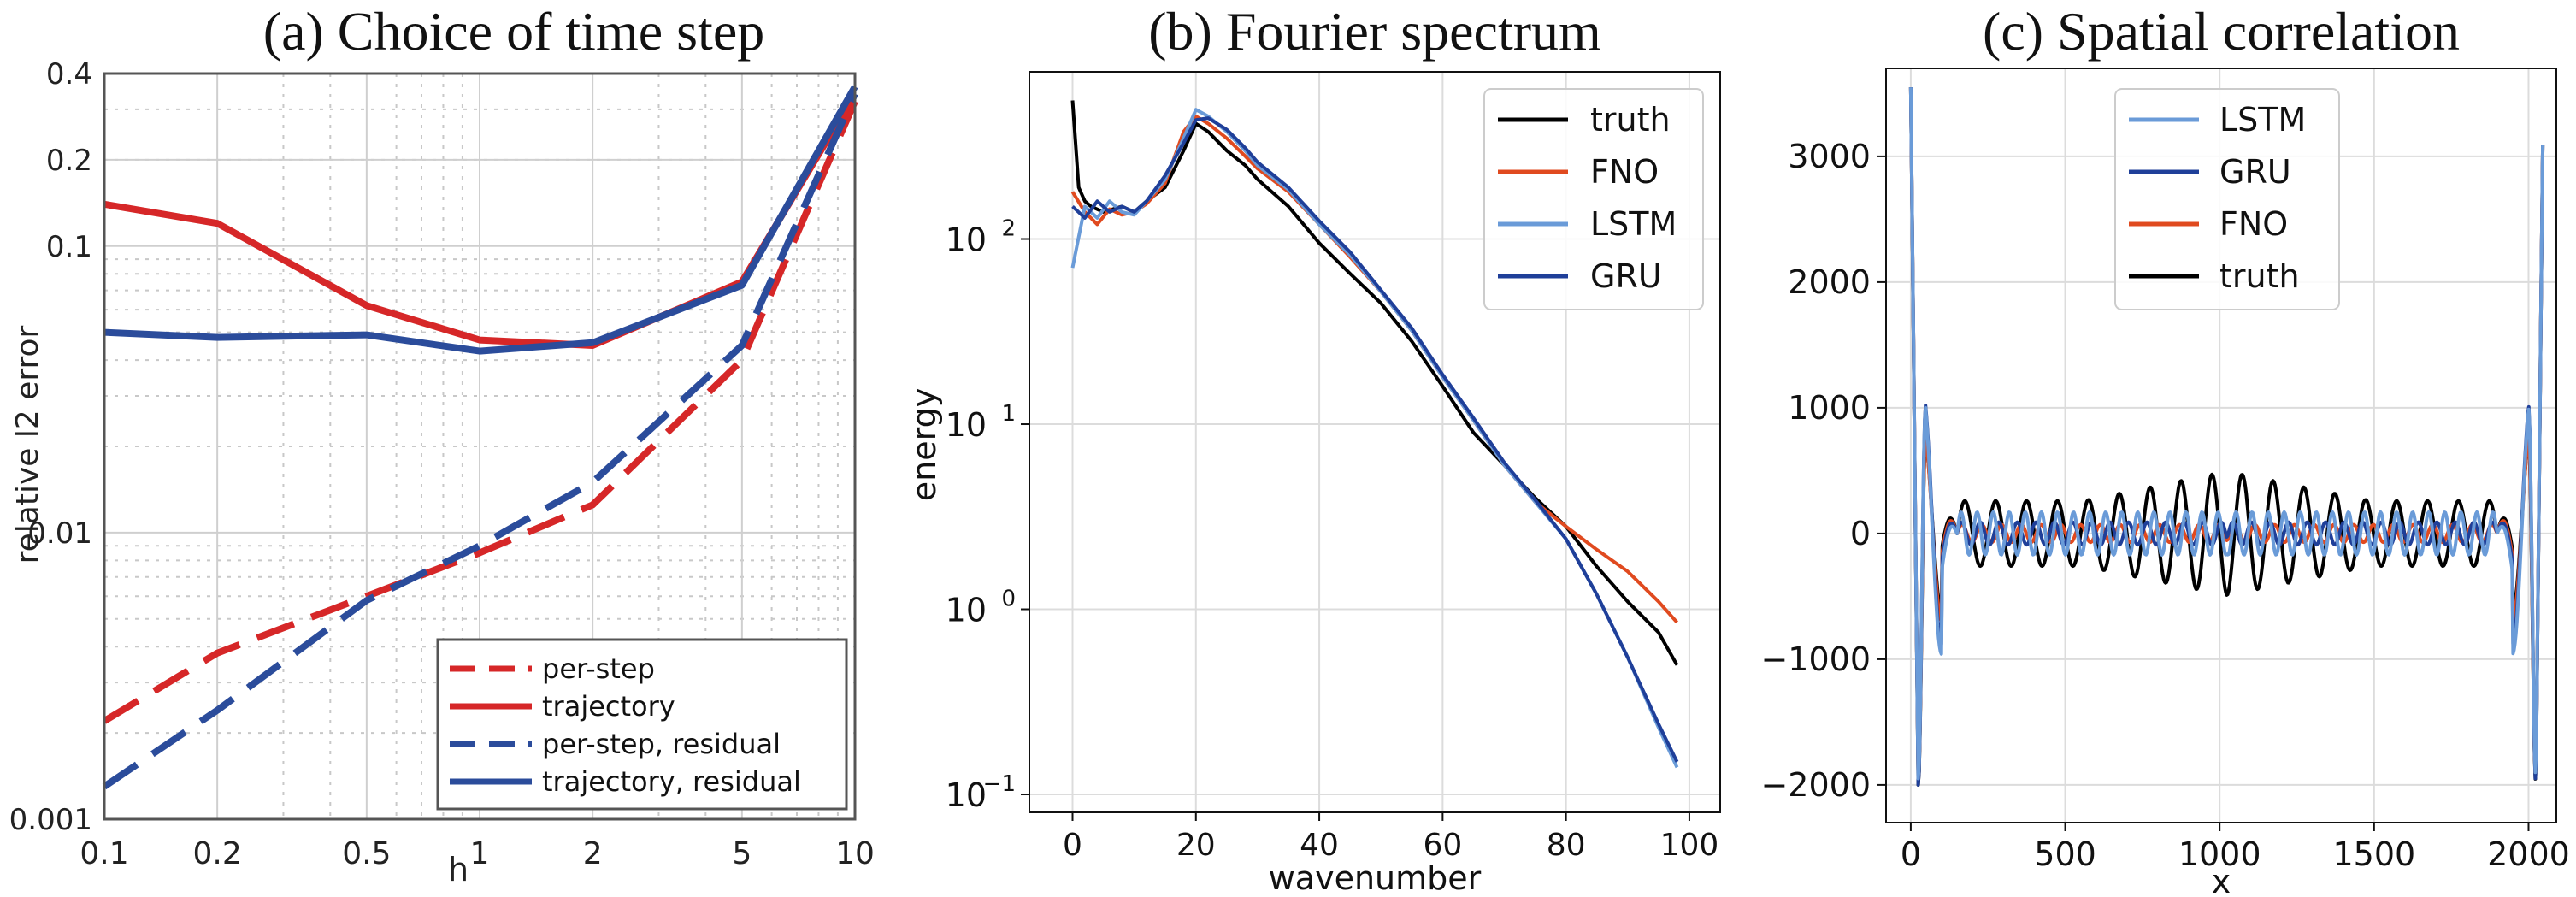 The image size is (2576, 897). Describe the element at coordinates (1009, 600) in the screenshot. I see `y-tick-exponent: 0` at that location.